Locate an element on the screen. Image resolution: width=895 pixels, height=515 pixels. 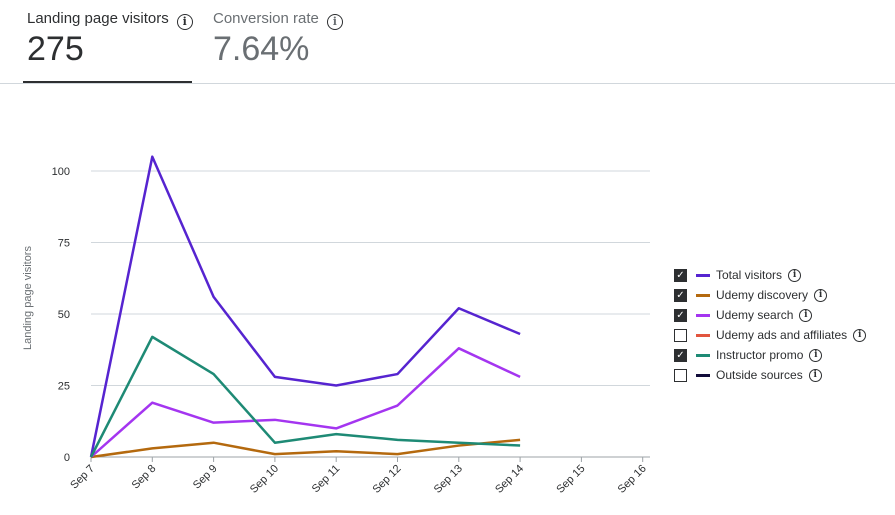
y-axis-label: Landing page visitors is located at coordinates (28, 298).